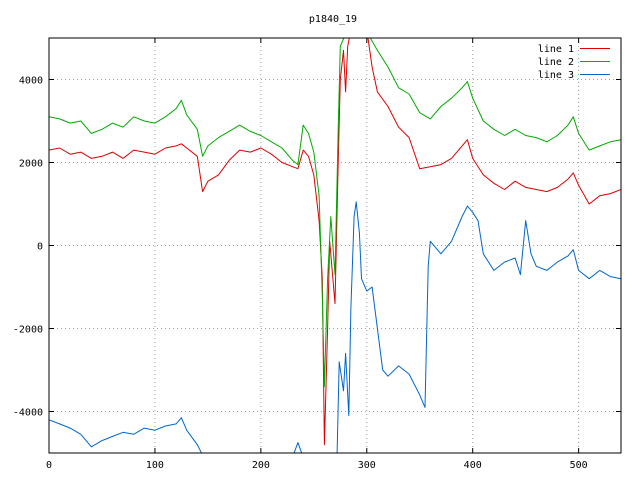 The height and width of the screenshot is (480, 640). Describe the element at coordinates (28, 413) in the screenshot. I see `y-tick-label: -4000` at that location.